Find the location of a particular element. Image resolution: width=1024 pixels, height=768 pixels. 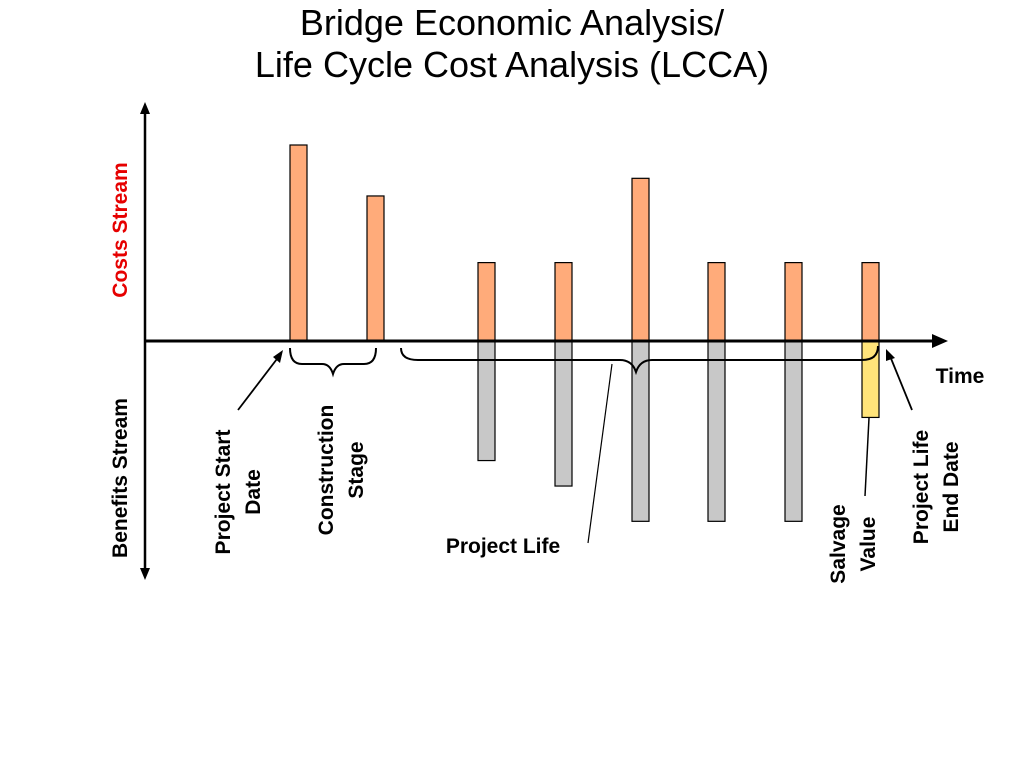

project-end-pointer-head is located at coordinates (890, 355).